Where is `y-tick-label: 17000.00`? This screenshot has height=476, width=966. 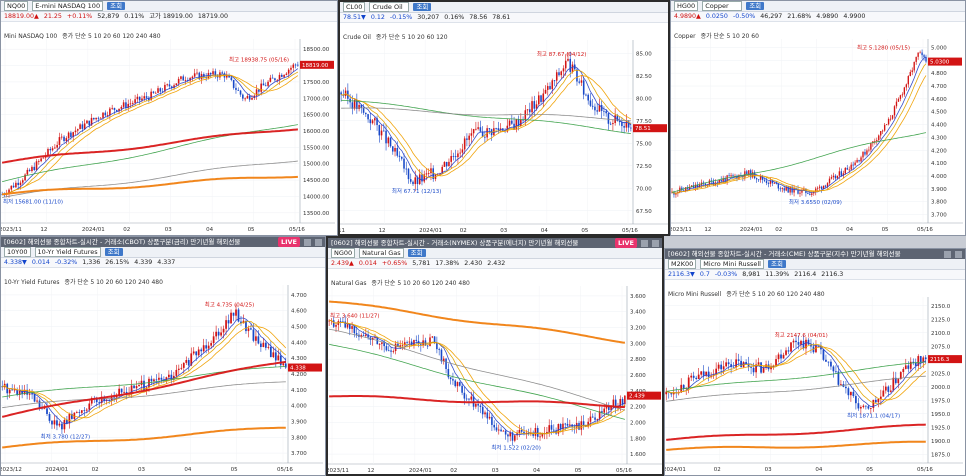 y-tick-label: 17000.00 is located at coordinates (316, 99).